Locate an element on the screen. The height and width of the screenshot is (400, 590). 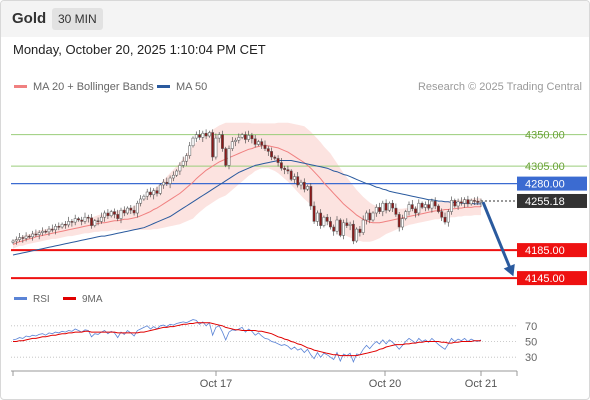
legend-ma50: MA 50 is located at coordinates (182, 87).